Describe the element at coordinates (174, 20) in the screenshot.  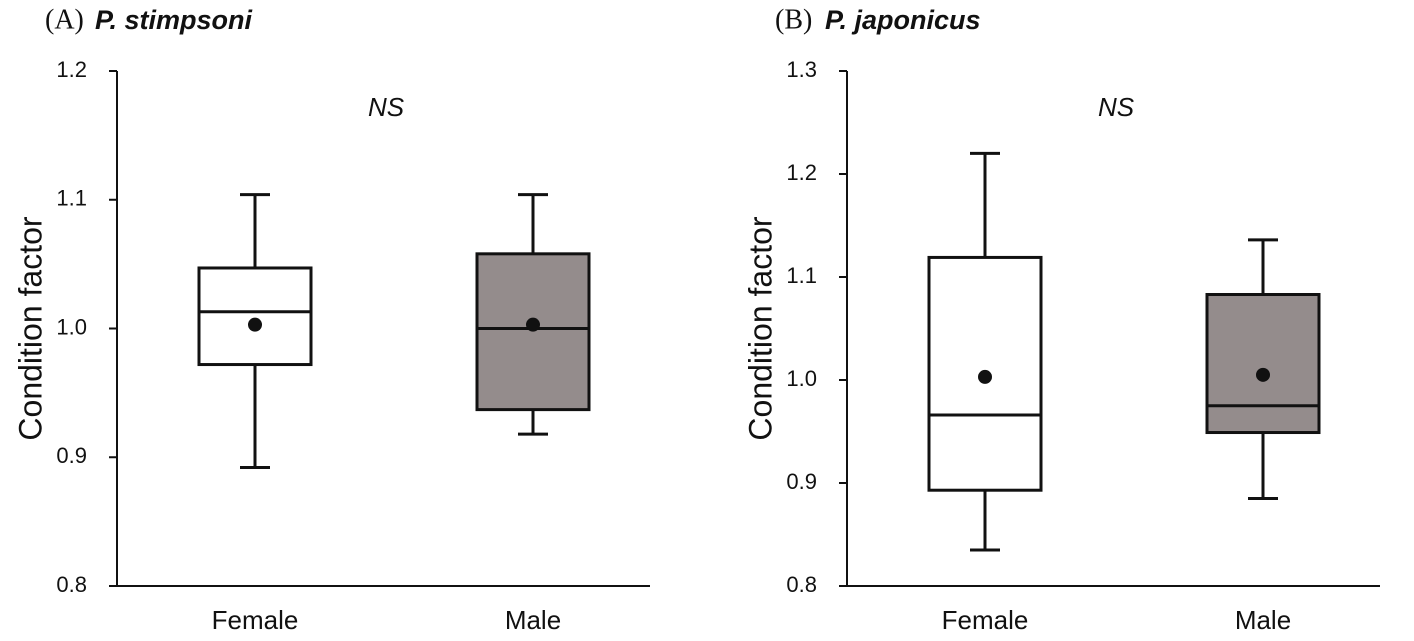
I see `chart-title: P. stimpsoni` at that location.